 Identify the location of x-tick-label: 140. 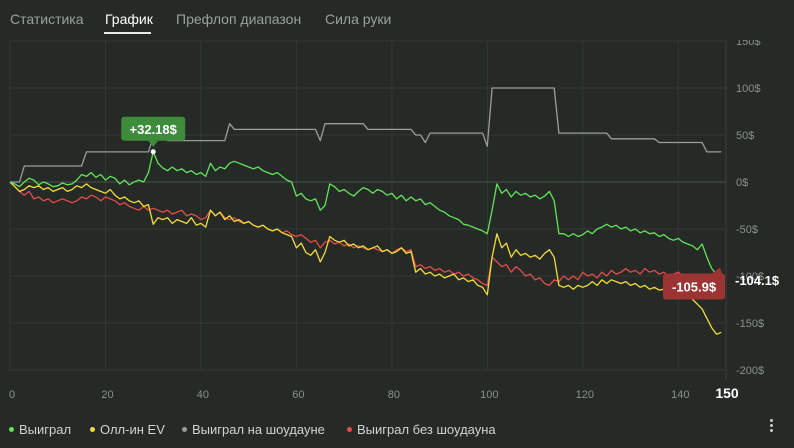
(680, 395).